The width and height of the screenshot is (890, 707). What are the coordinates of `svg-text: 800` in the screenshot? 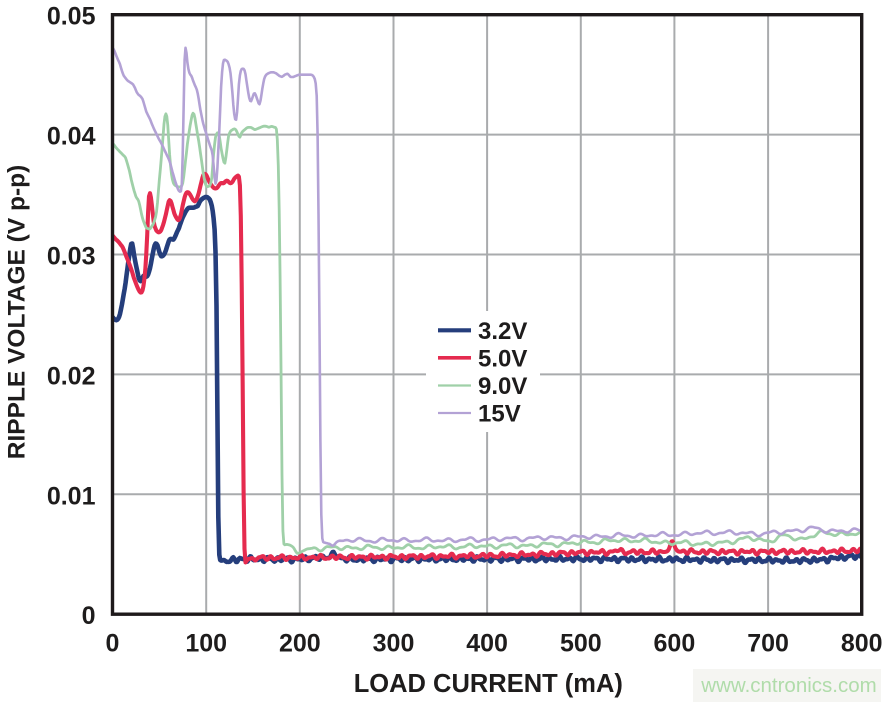 It's located at (862, 644).